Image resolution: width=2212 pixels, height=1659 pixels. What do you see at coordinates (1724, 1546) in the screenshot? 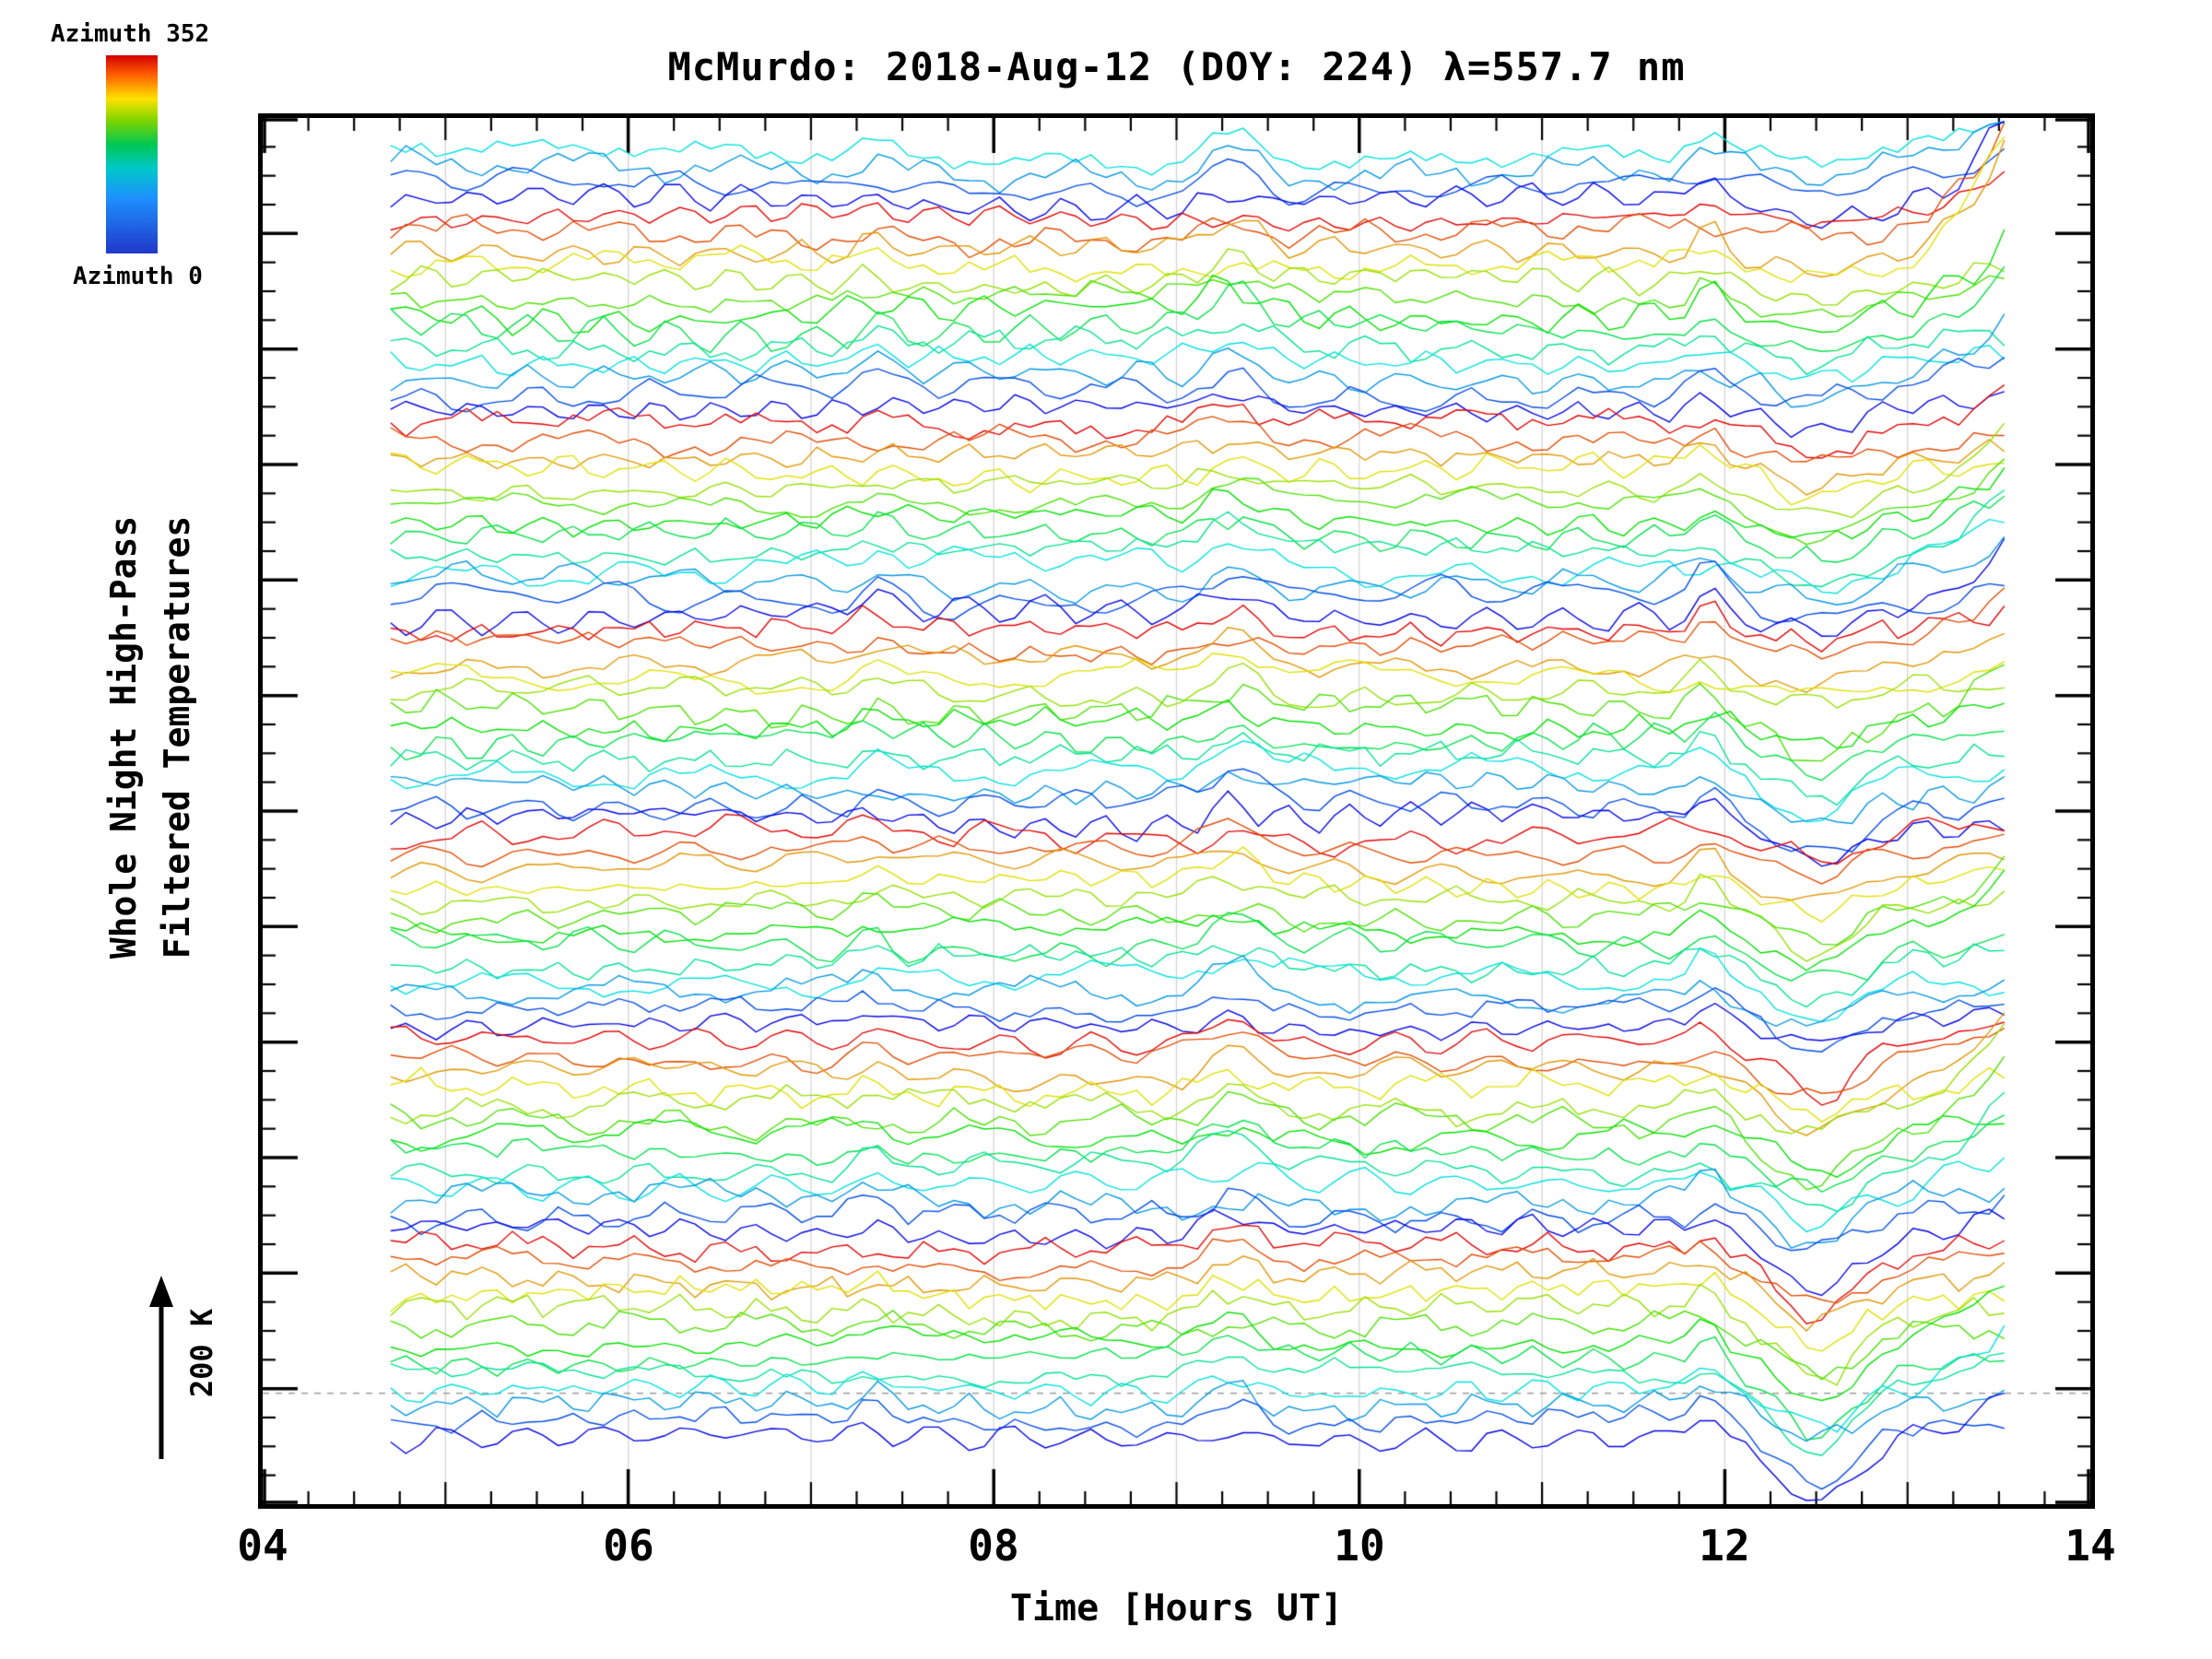
I see `x-tick-label-12: 12` at bounding box center [1724, 1546].